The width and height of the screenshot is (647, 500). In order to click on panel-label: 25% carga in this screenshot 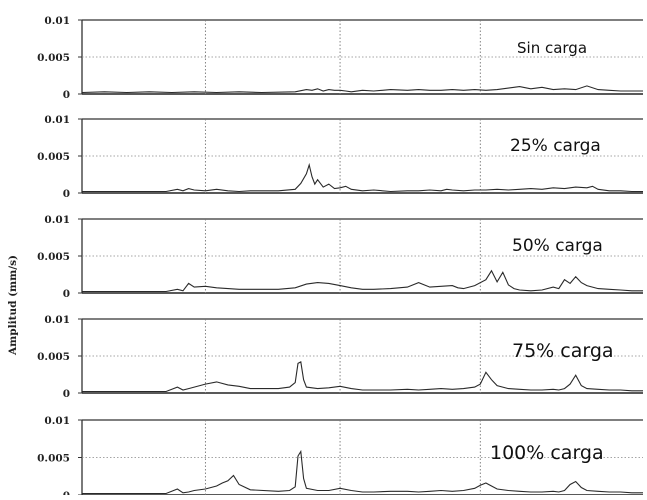, I will do `click(555, 146)`.